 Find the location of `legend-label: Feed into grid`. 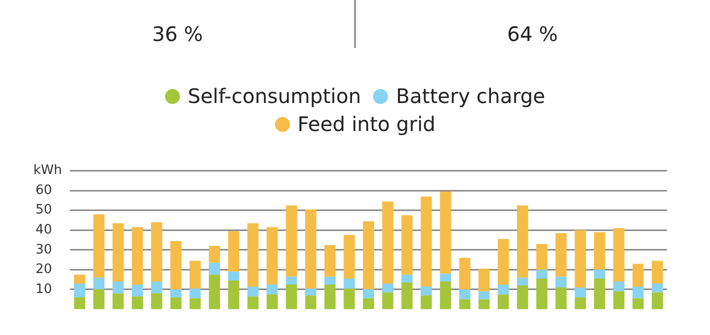

legend-label: Feed into grid is located at coordinates (367, 124).